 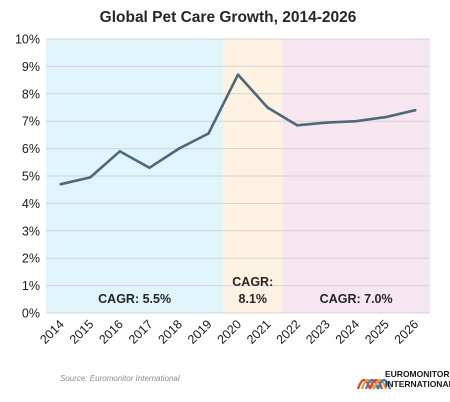 I want to click on y-tick-label: 4%, so click(x=31, y=204).